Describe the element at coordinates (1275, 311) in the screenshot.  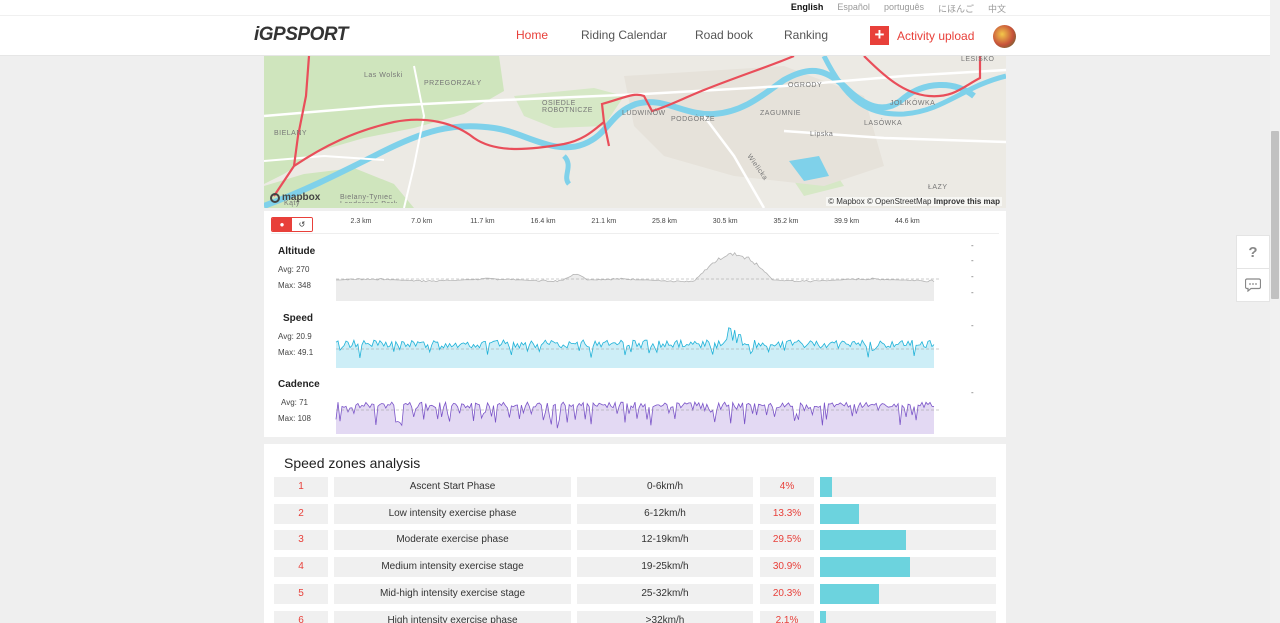
I see `page-scrollbar` at that location.